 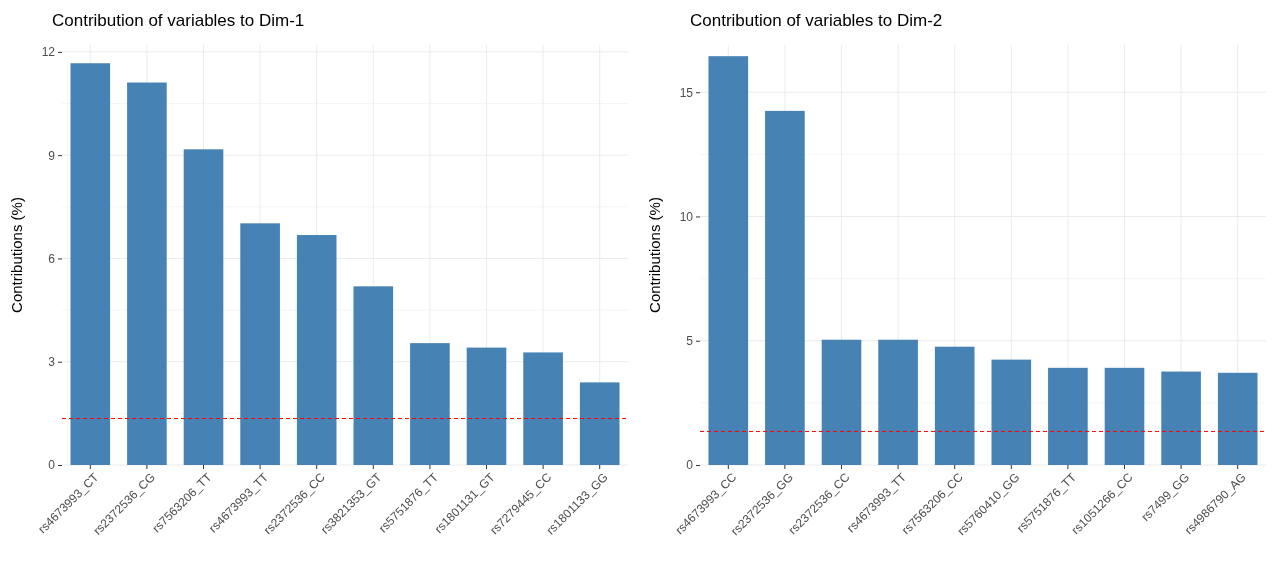 I want to click on y-tick-label: 12, so click(x=48, y=52).